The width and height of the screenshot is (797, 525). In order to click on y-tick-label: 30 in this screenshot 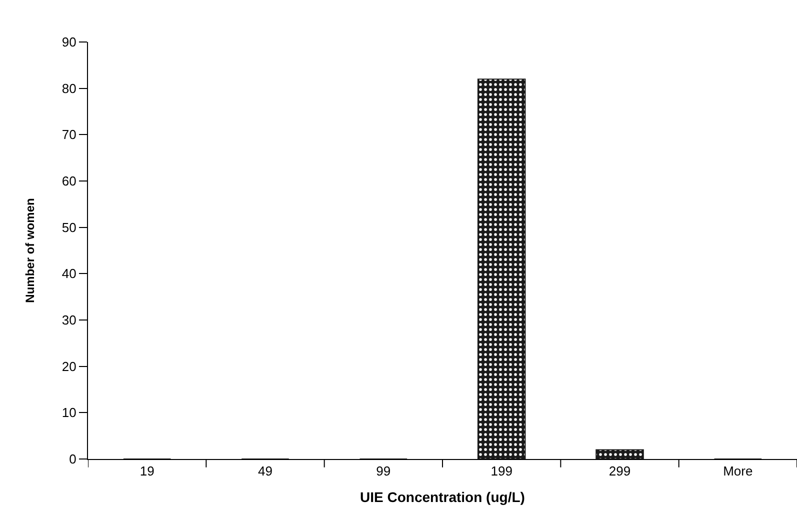, I will do `click(69, 320)`.